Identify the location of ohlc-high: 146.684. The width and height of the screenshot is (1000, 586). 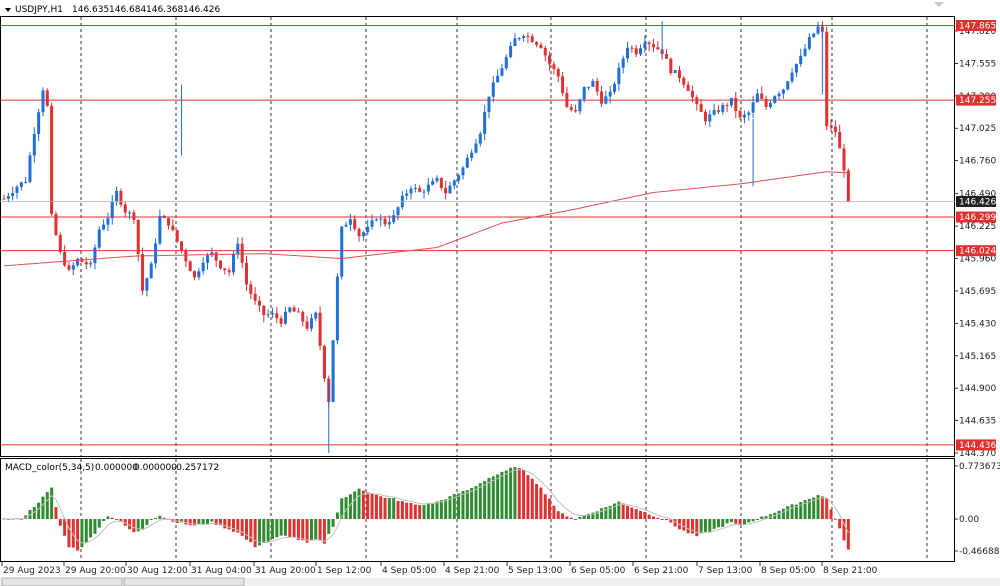
(127, 10).